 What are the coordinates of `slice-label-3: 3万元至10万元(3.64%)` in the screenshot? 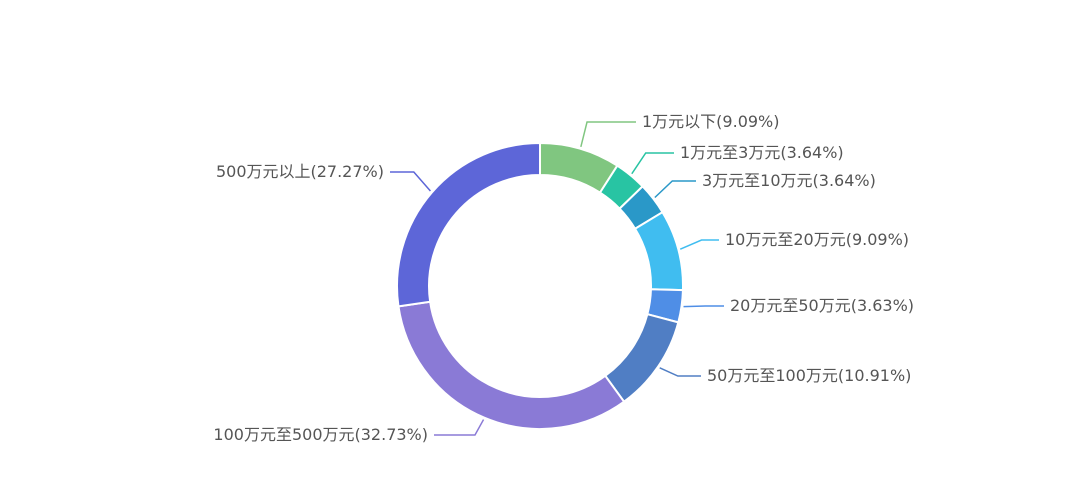 It's located at (789, 180).